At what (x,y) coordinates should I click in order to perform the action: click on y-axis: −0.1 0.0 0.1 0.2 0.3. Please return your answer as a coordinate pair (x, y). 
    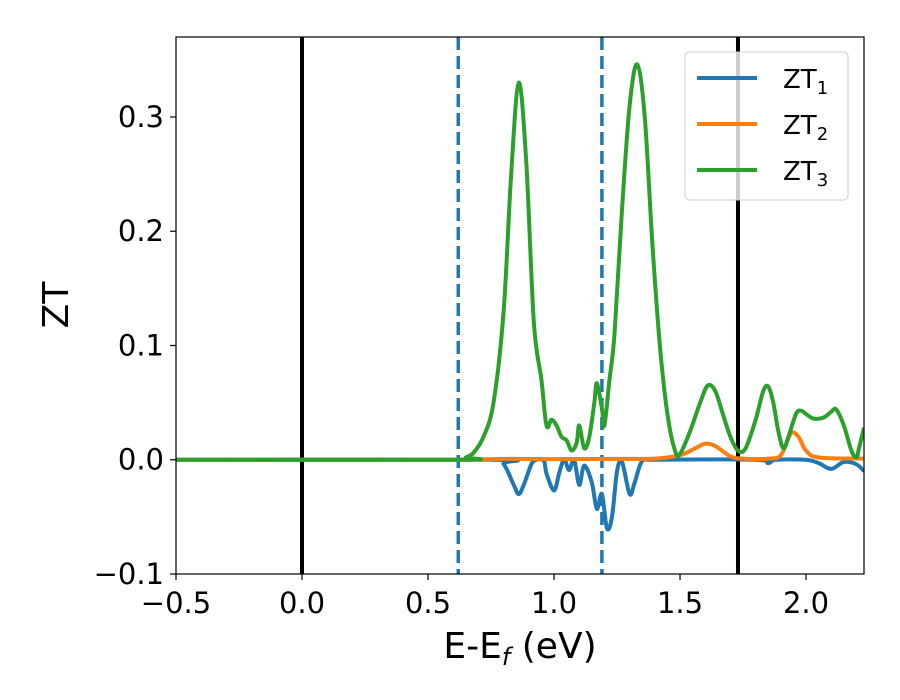
    Looking at the image, I should click on (135, 345).